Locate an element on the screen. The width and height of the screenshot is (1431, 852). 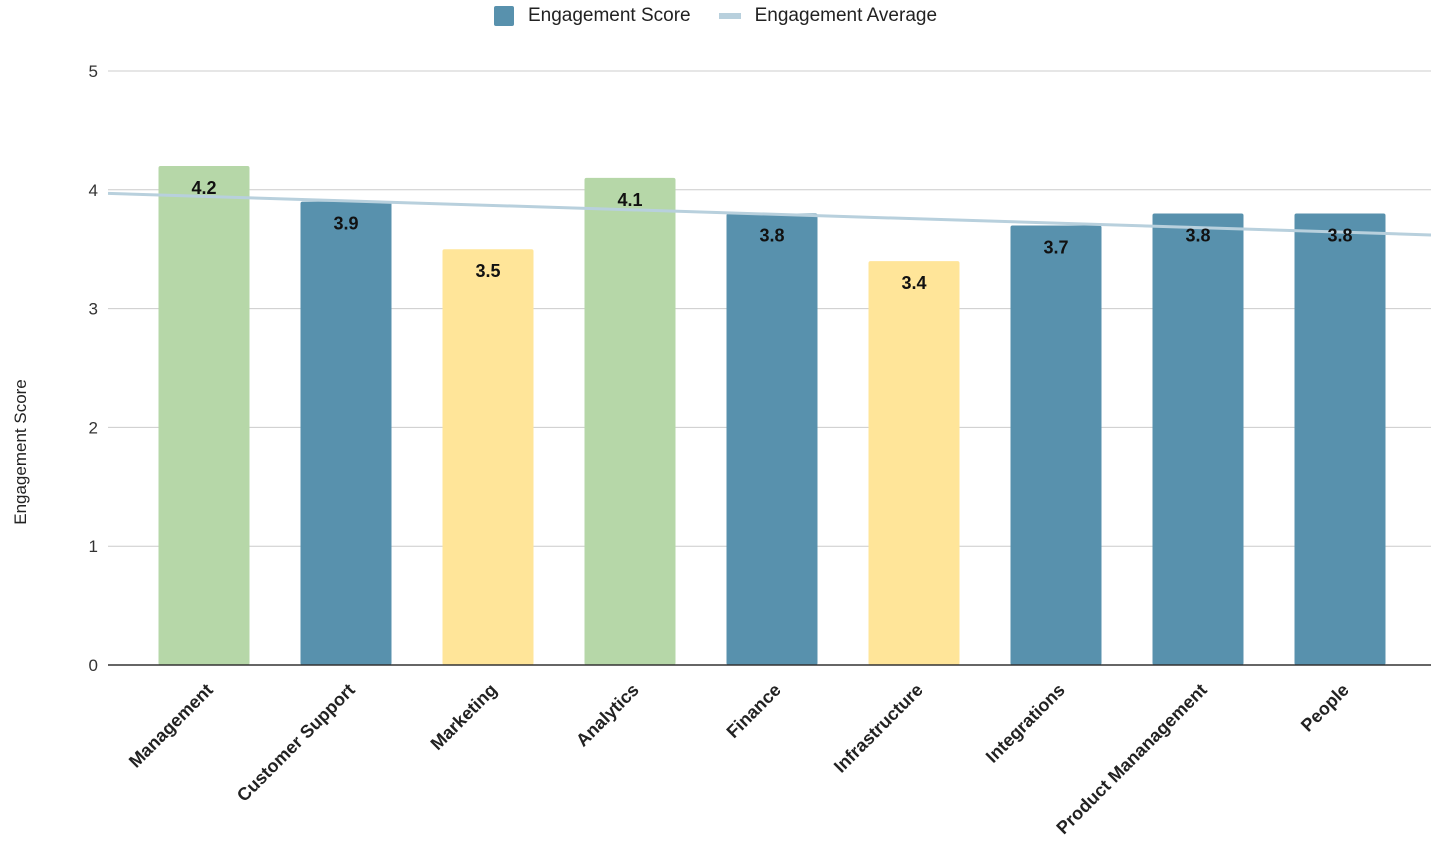
x-tick-label: Customer Support is located at coordinates (296, 743).